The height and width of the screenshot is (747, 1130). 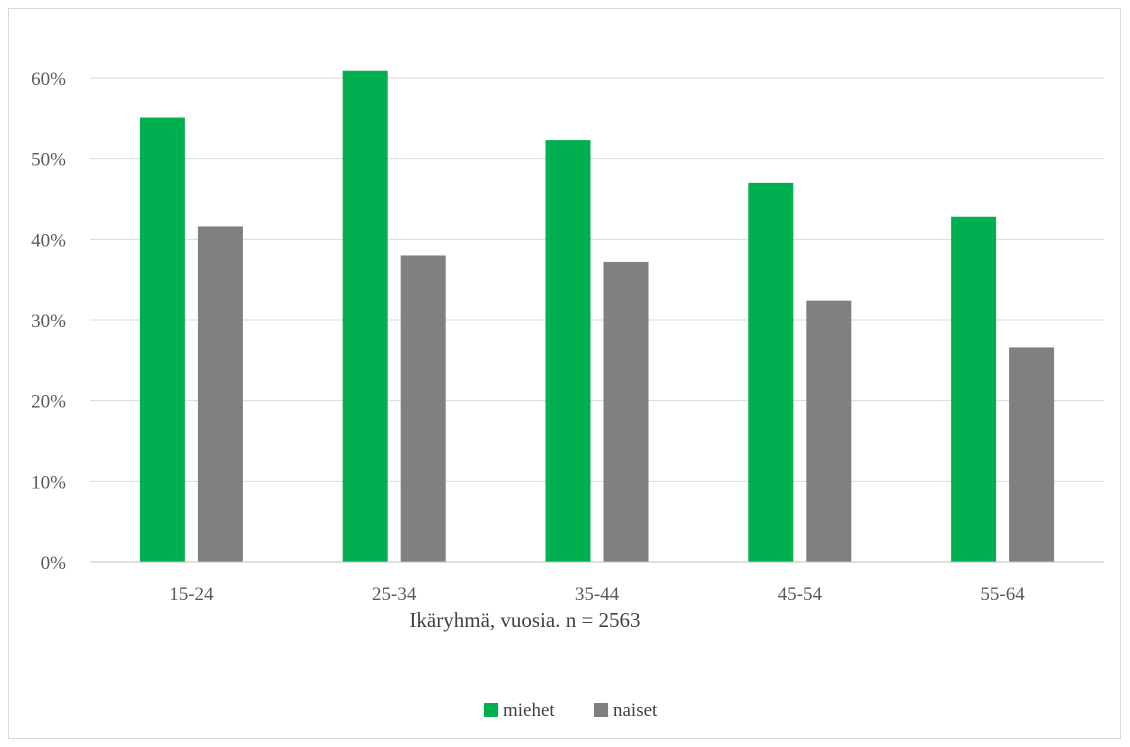 What do you see at coordinates (48, 482) in the screenshot?
I see `y-tick-label: 10%` at bounding box center [48, 482].